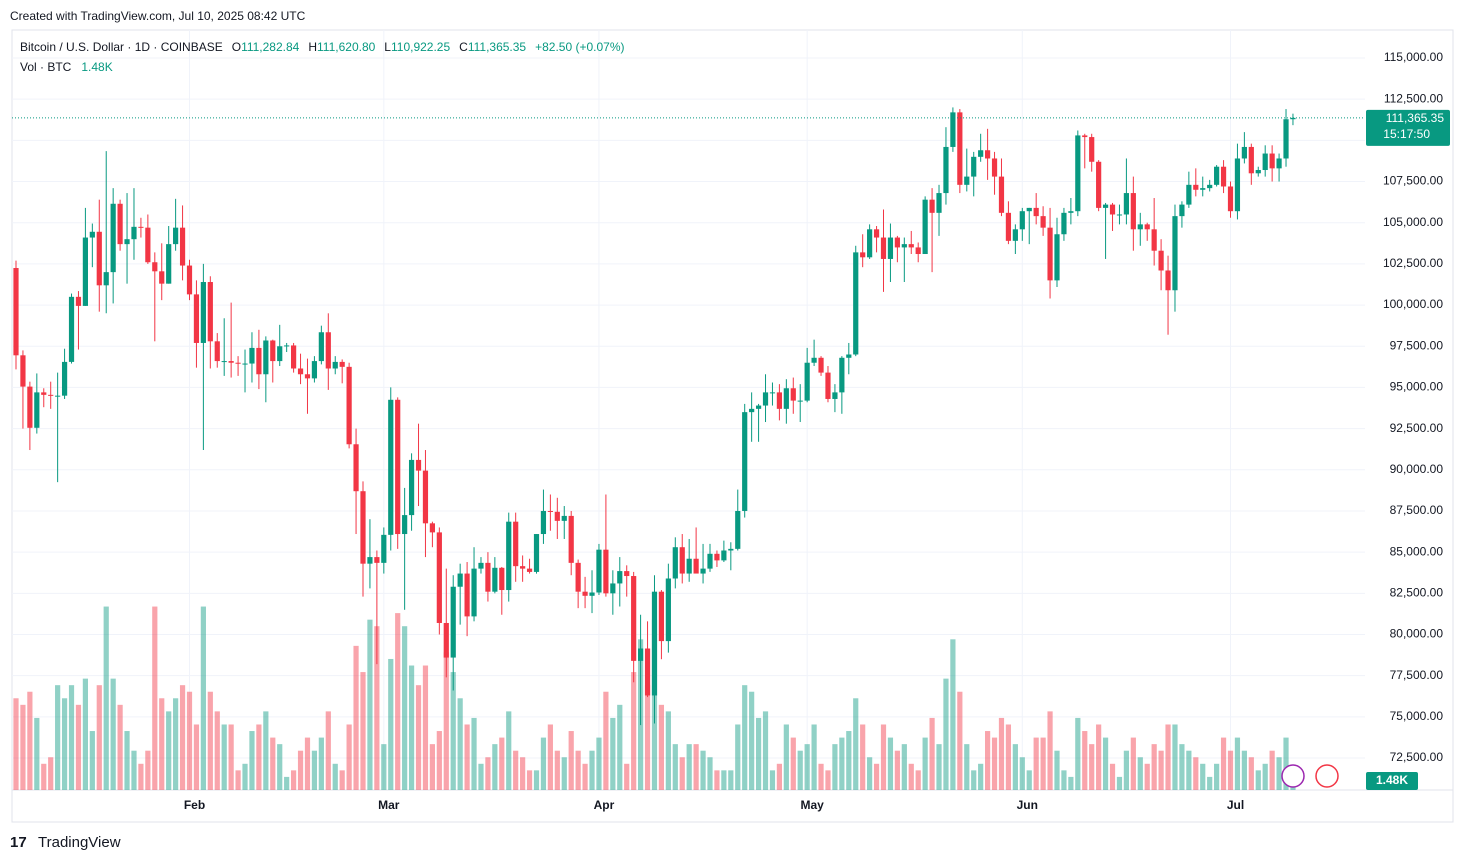  Describe the element at coordinates (236, 47) in the screenshot. I see `legend-o-tag: O` at that location.